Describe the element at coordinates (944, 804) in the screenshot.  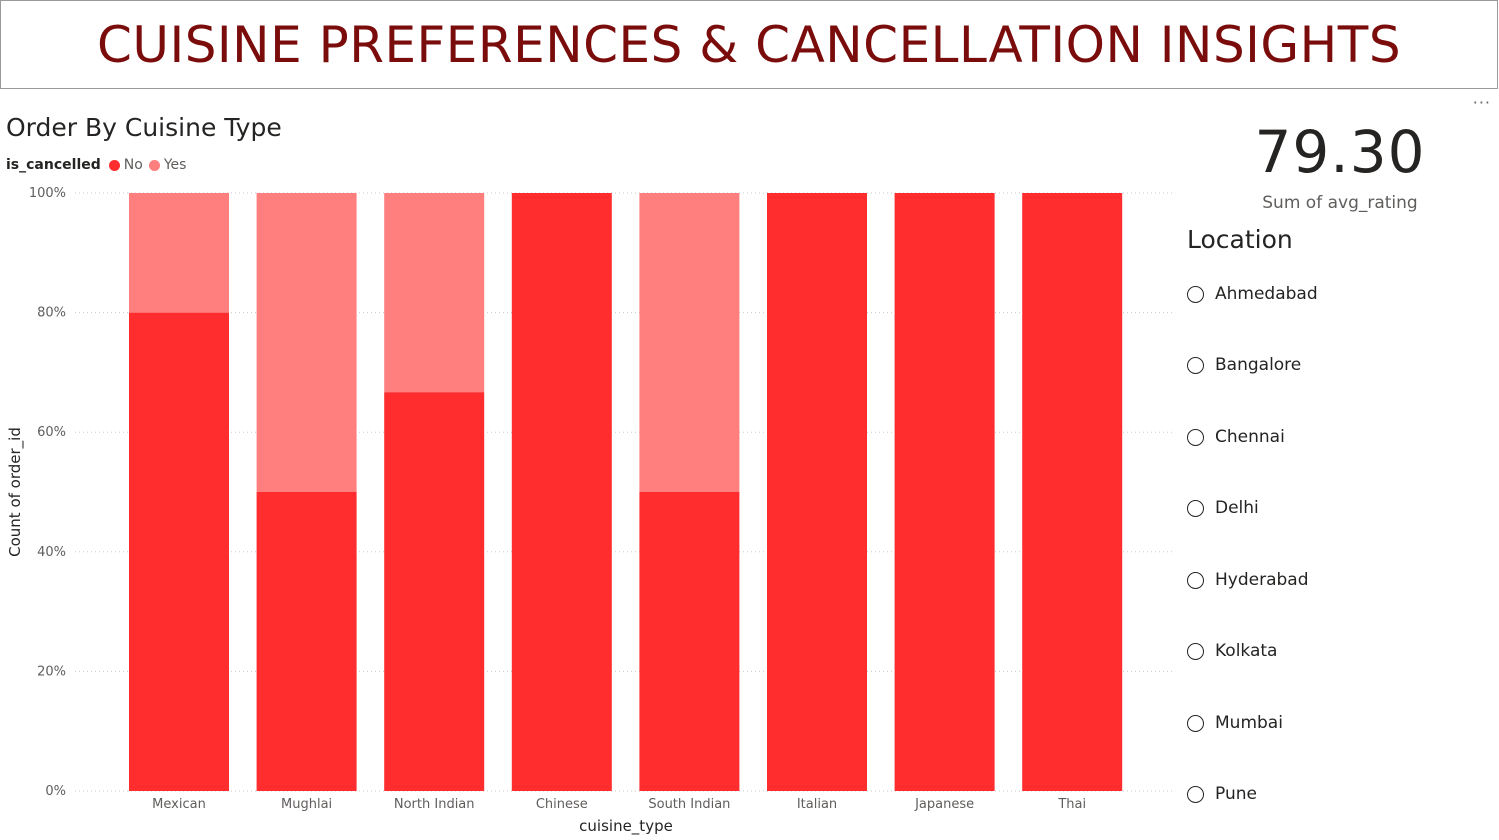
I see `x-tick-label: Japanese` at that location.